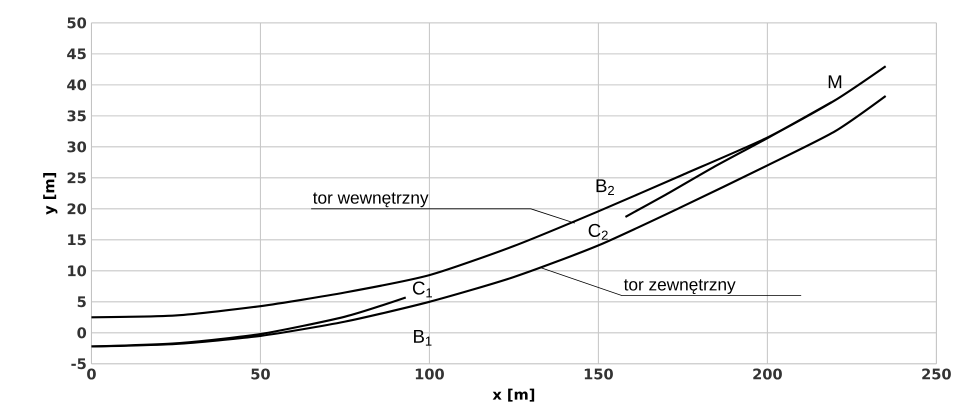 The height and width of the screenshot is (406, 956). Describe the element at coordinates (513, 395) in the screenshot. I see `x-axis-title: x [m]` at that location.